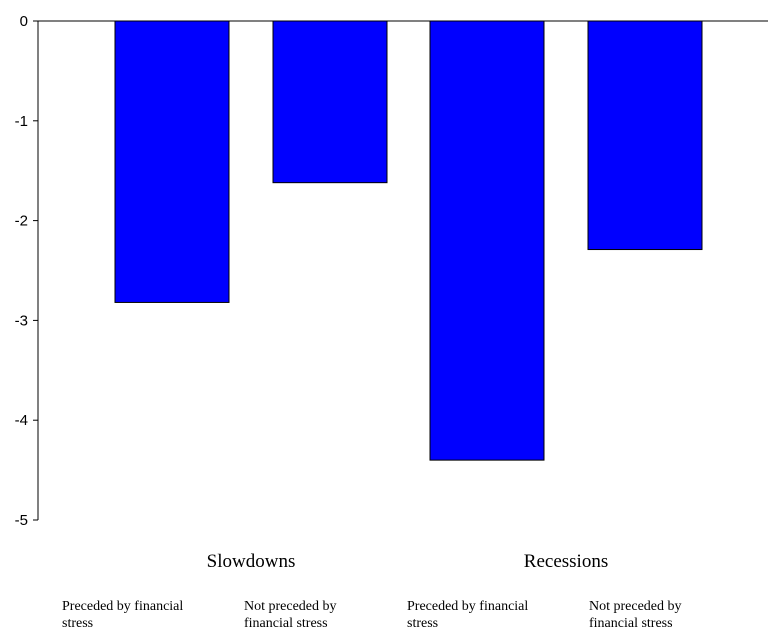  Describe the element at coordinates (21, 520) in the screenshot. I see `y-tick-label: -5` at that location.